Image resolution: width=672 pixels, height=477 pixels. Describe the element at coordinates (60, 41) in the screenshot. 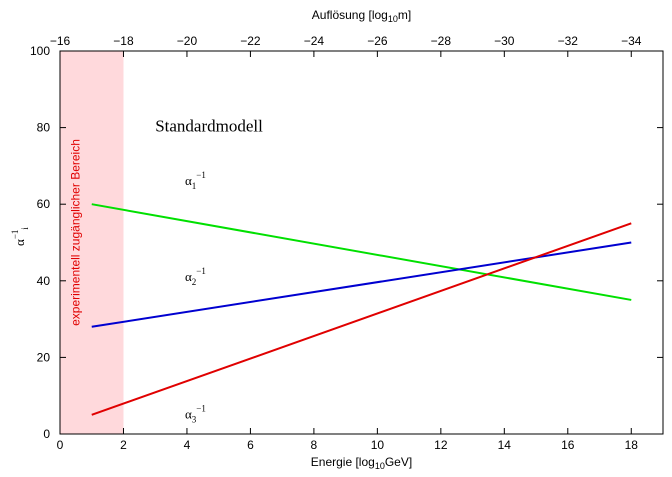

I see `x2-tick-label: −16` at that location.